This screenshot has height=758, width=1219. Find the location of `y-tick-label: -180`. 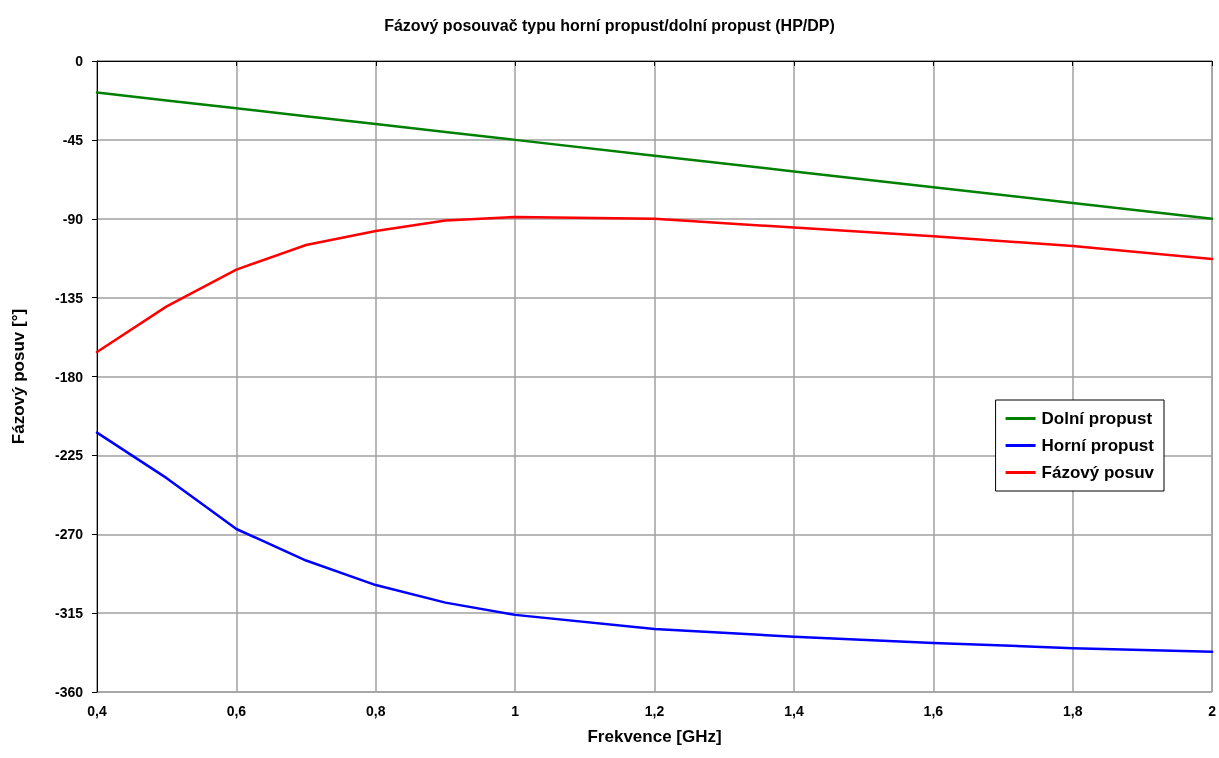

y-tick-label: -180 is located at coordinates (69, 376).